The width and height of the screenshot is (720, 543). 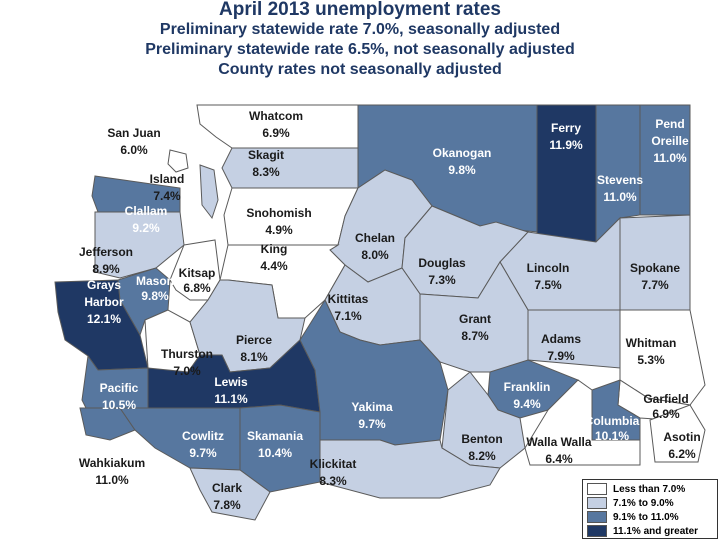 I want to click on county-name-kitsap: Kitsap, so click(x=197, y=273).